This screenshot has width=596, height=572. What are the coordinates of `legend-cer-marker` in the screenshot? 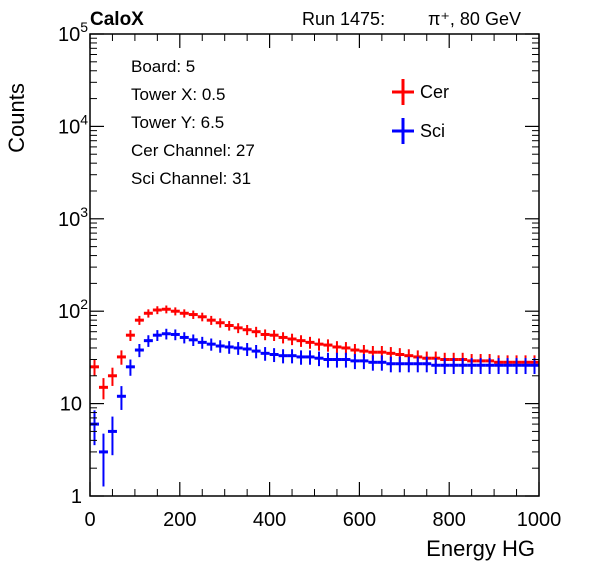 It's located at (403, 92).